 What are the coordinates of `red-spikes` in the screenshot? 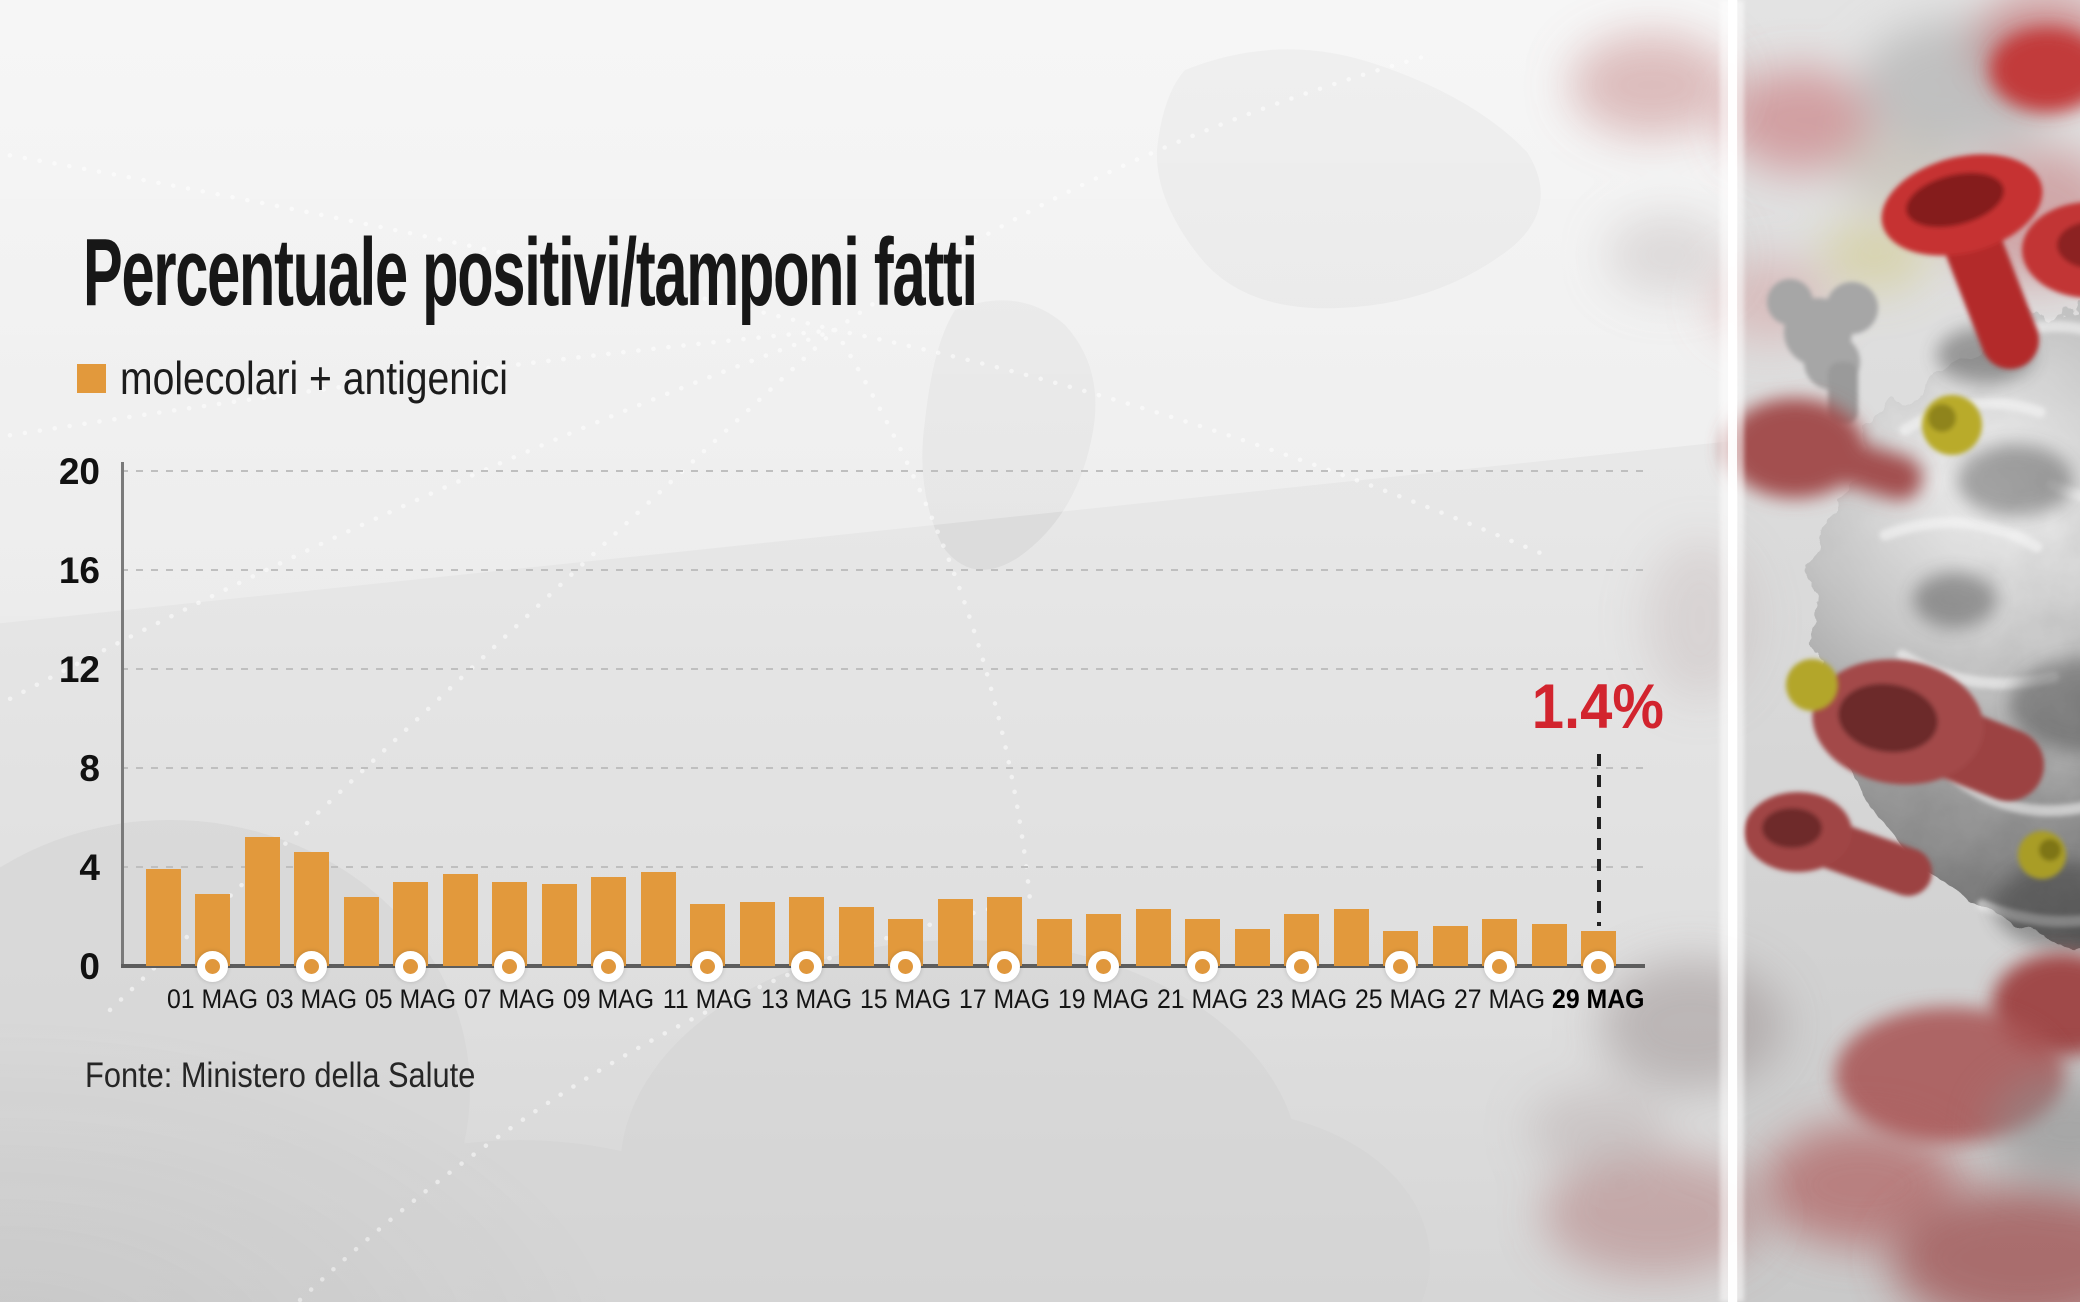 It's located at (1902, 542).